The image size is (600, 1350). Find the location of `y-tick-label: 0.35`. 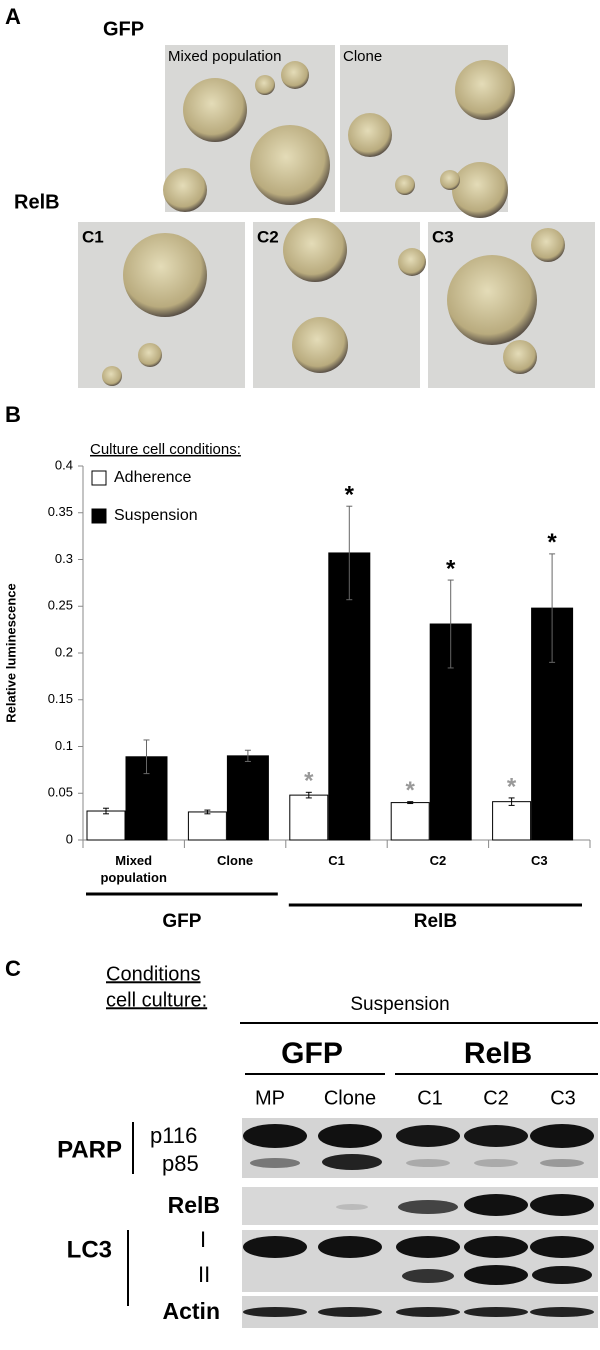

y-tick-label: 0.35 is located at coordinates (60, 511).